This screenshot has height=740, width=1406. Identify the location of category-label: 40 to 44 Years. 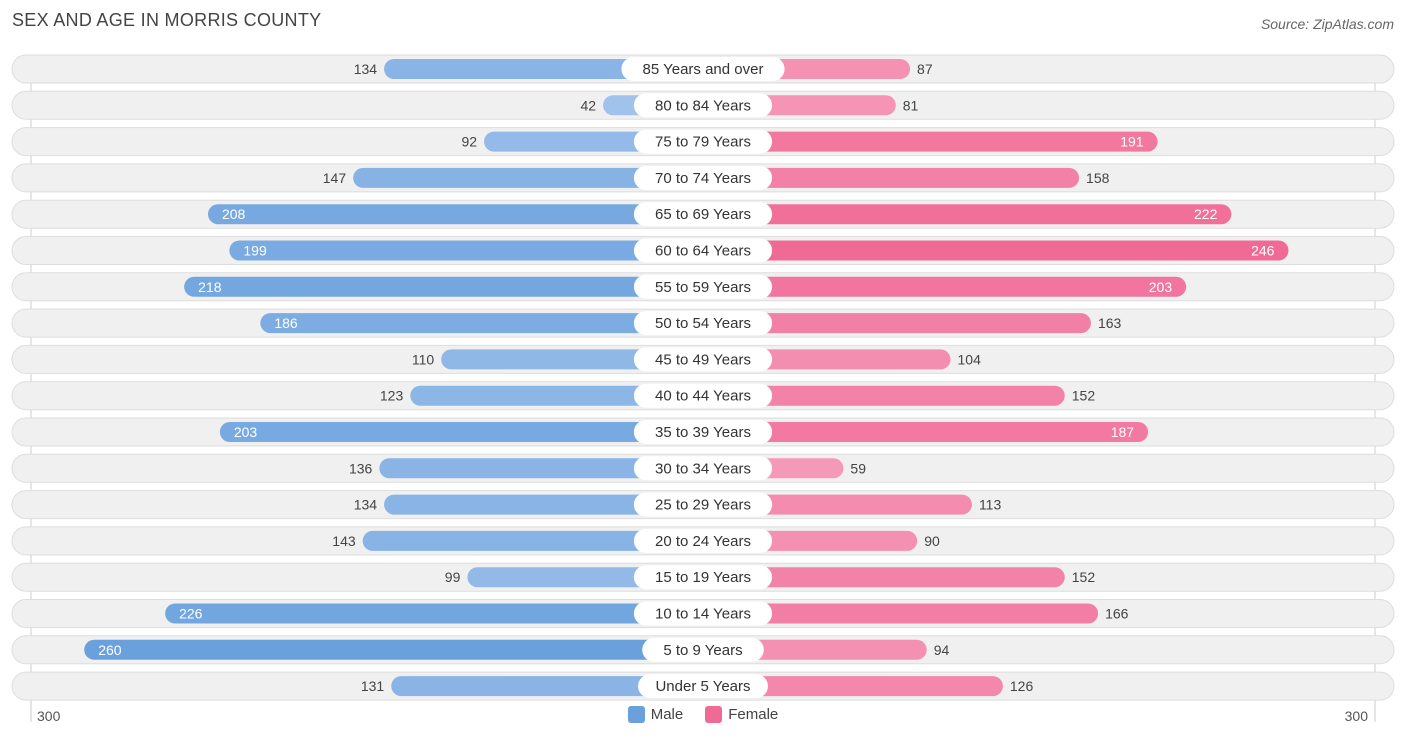
(703, 396).